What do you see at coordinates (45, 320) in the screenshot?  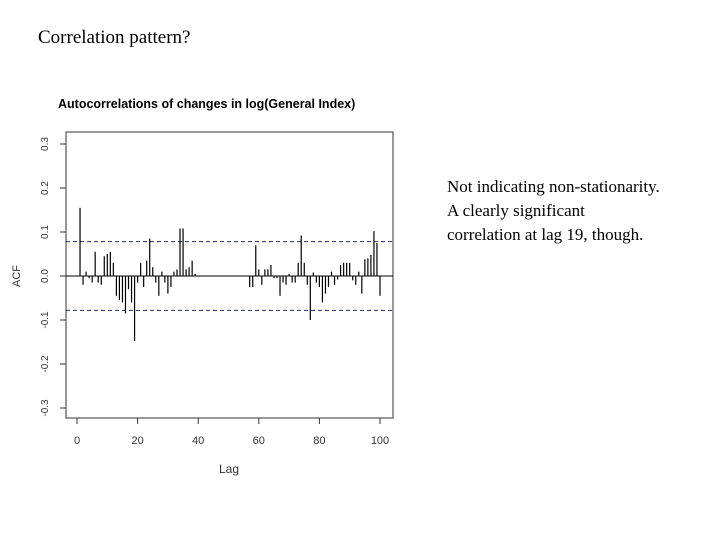 I see `y-tick-label: -0.1` at bounding box center [45, 320].